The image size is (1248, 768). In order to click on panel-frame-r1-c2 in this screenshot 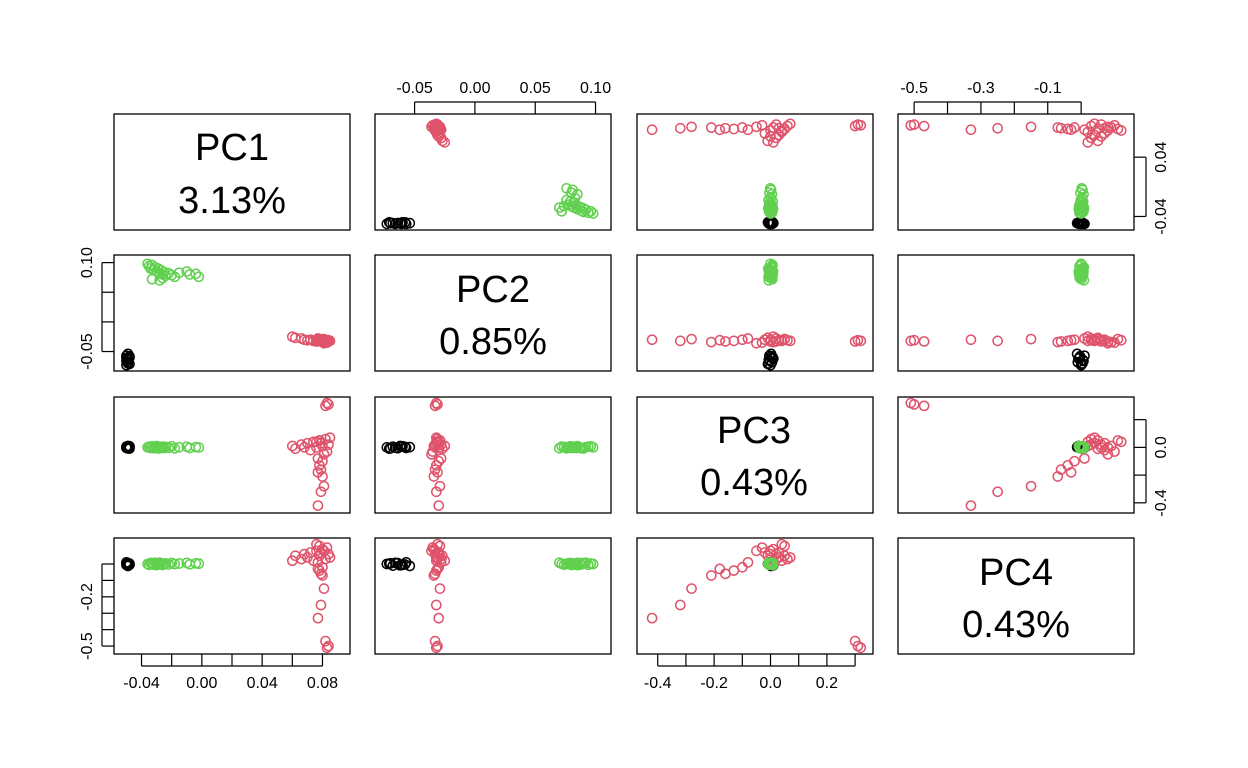, I will do `click(493, 172)`.